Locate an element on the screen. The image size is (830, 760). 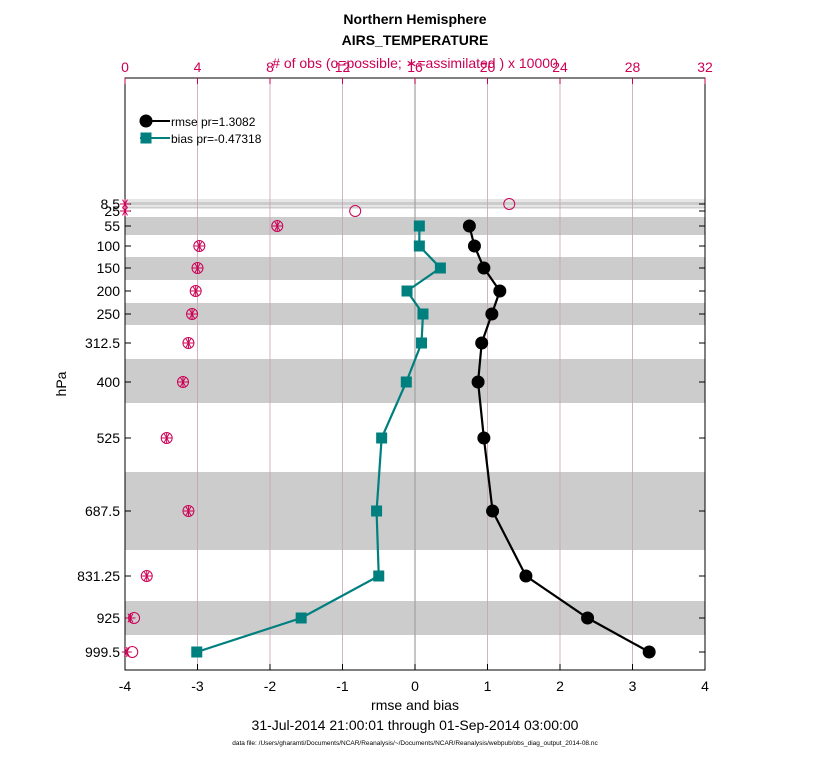
y-tick-label: 150 is located at coordinates (109, 268).